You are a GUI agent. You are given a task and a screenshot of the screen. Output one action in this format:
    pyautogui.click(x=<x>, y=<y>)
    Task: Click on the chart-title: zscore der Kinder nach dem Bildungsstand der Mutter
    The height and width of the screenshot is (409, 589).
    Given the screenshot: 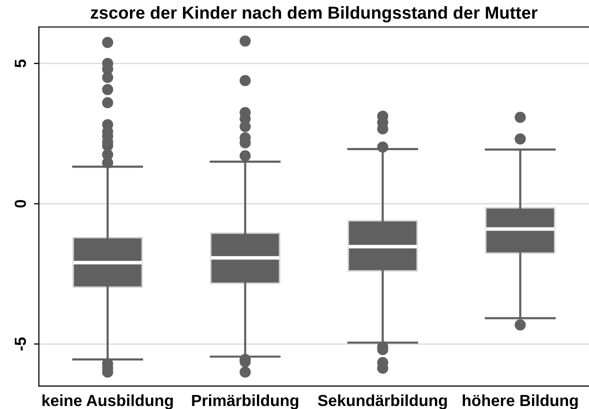 What is the action you would take?
    pyautogui.click(x=314, y=14)
    